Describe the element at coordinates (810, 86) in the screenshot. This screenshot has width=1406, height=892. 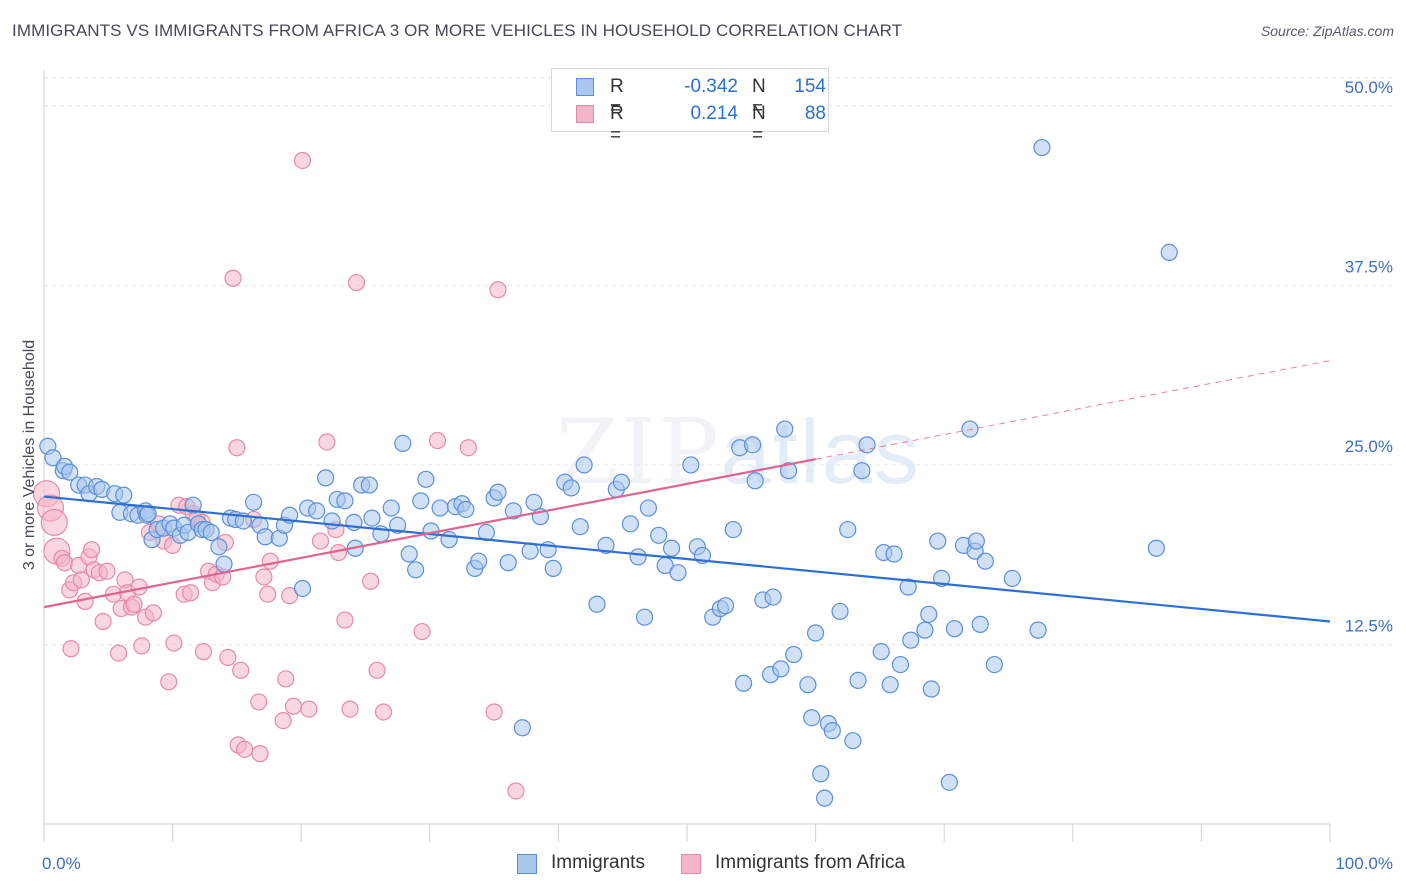
I see `legend-n-value: 154` at that location.